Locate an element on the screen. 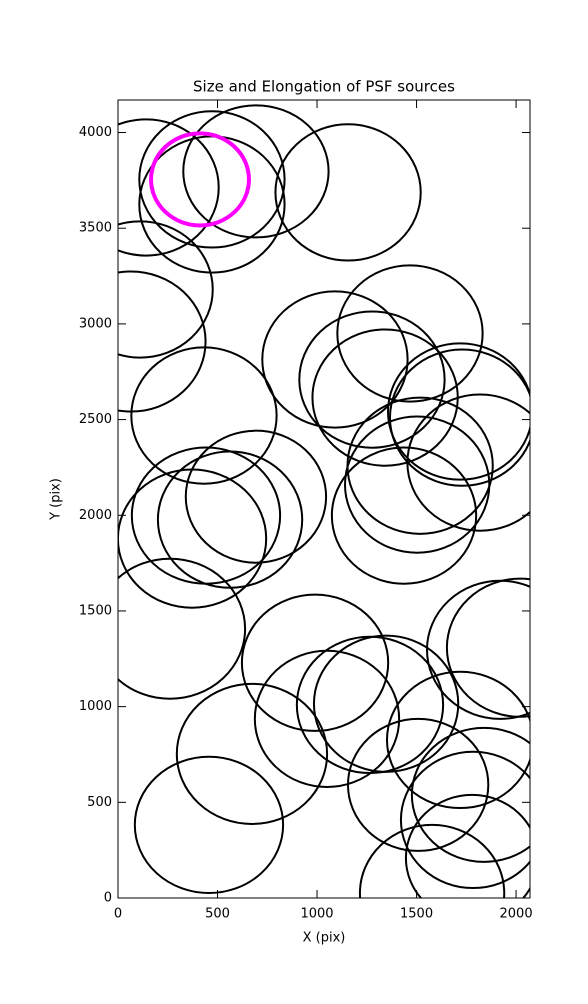  x-tick-label: 1000 is located at coordinates (316, 914).